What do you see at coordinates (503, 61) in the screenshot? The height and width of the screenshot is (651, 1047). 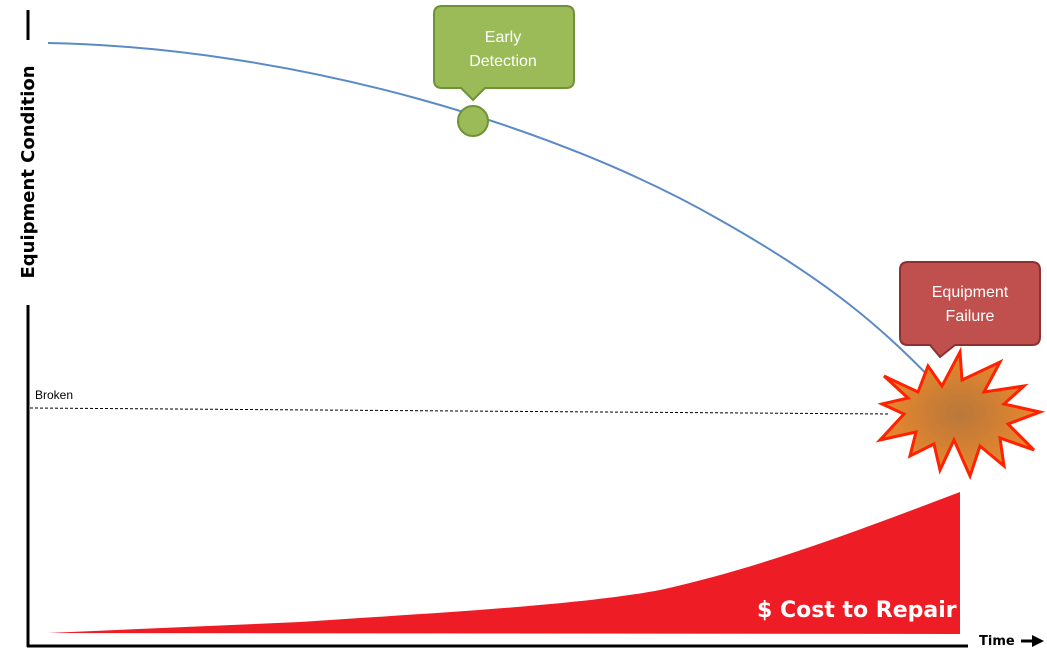 I see `early-detection-label-line2: Detection` at bounding box center [503, 61].